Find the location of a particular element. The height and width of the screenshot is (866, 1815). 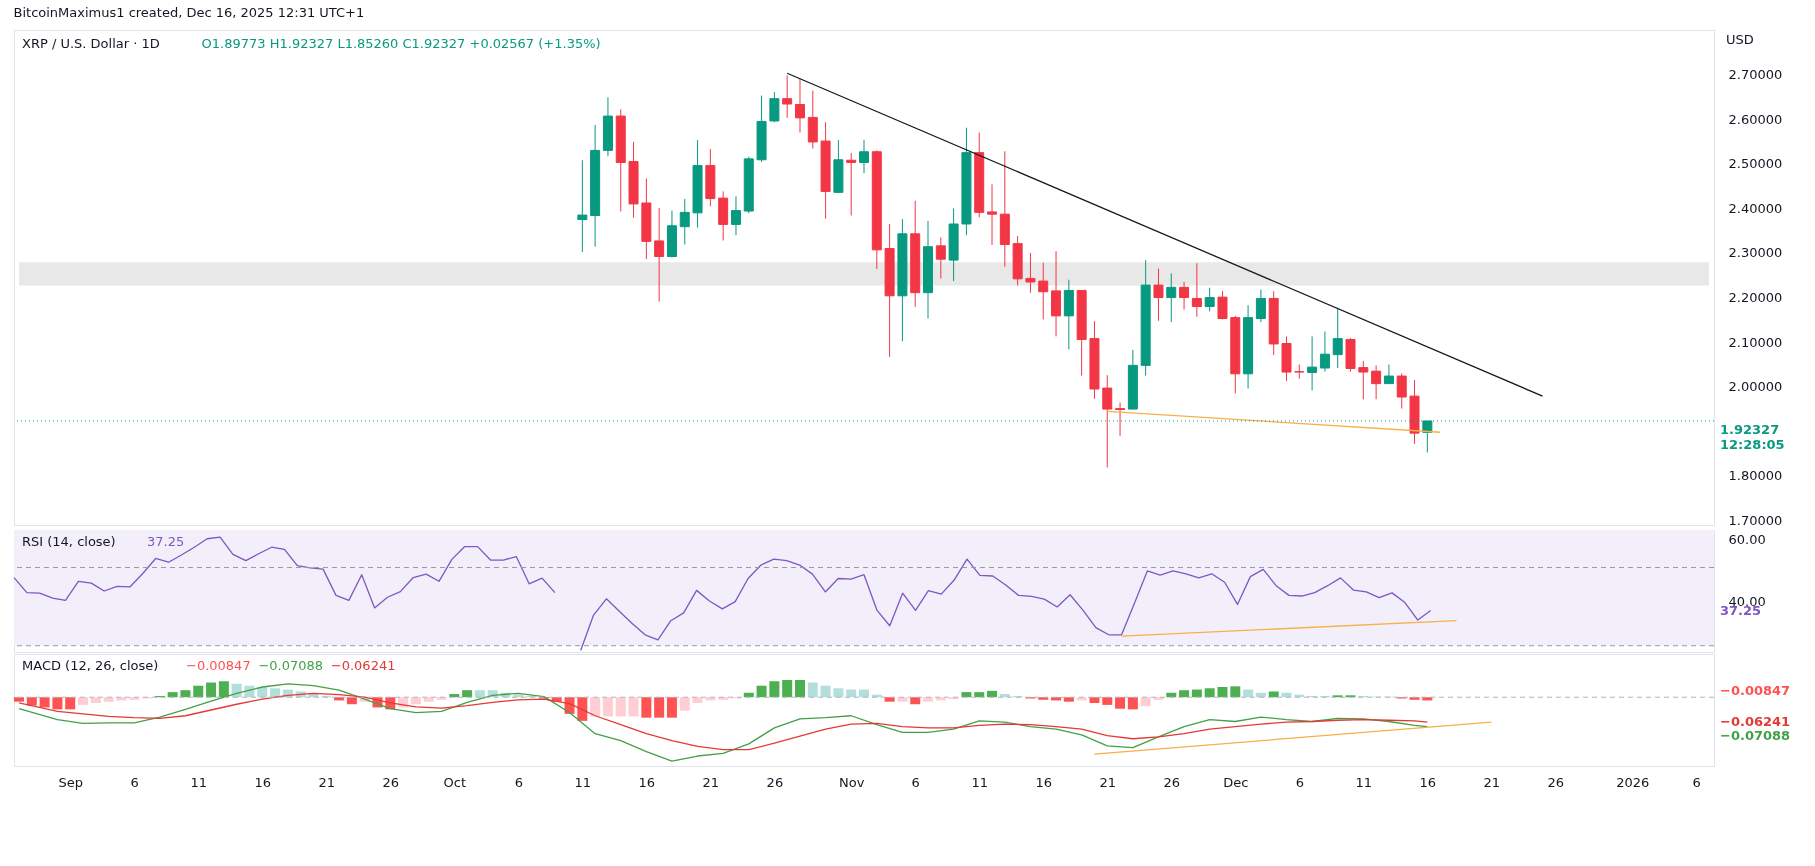

chart-title: RSI (14, close) is located at coordinates (69, 541).